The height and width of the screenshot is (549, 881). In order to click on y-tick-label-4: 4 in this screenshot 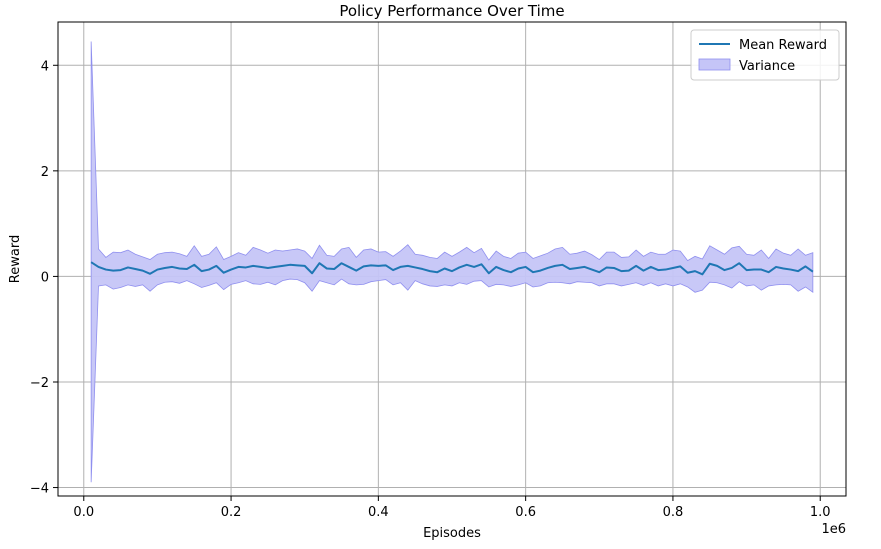, I will do `click(45, 66)`.